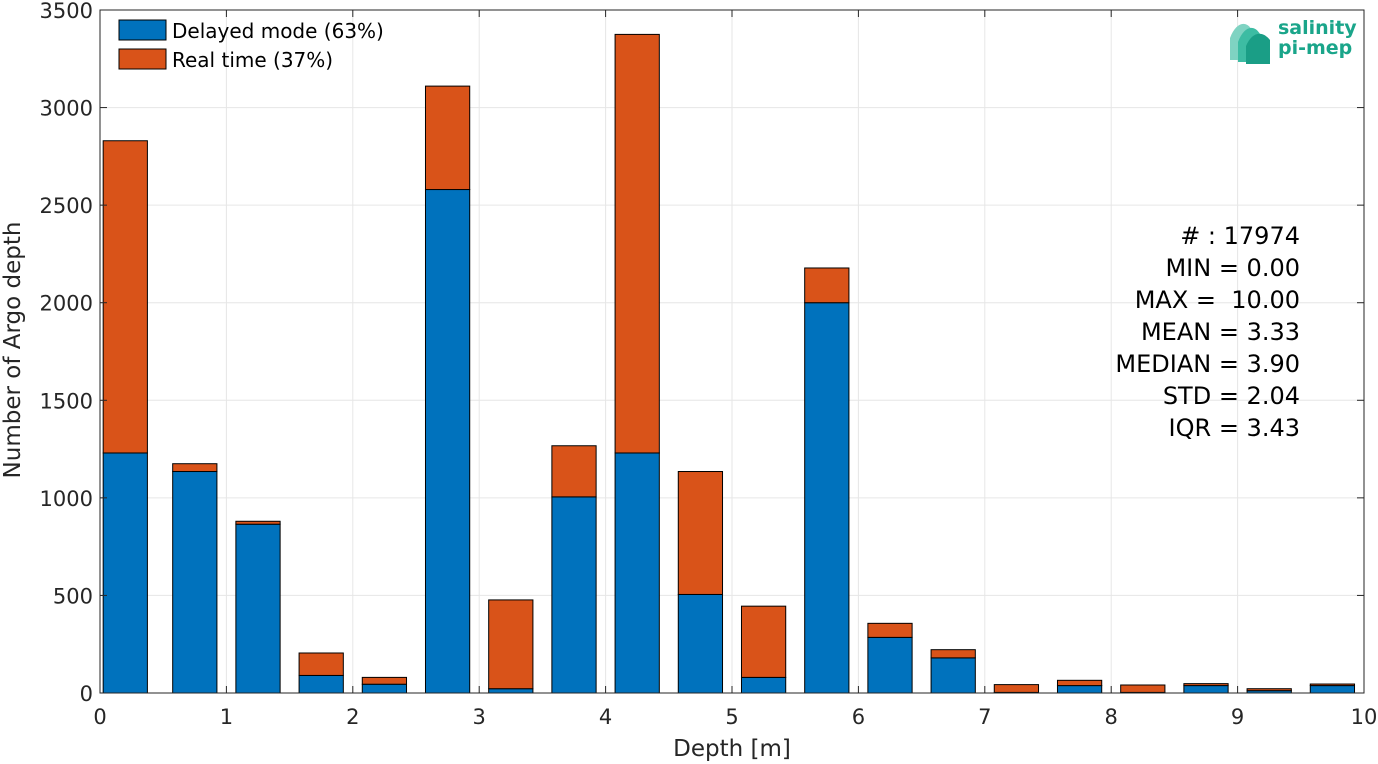  I want to click on logo-line-2: pi-mep, so click(1315, 48).